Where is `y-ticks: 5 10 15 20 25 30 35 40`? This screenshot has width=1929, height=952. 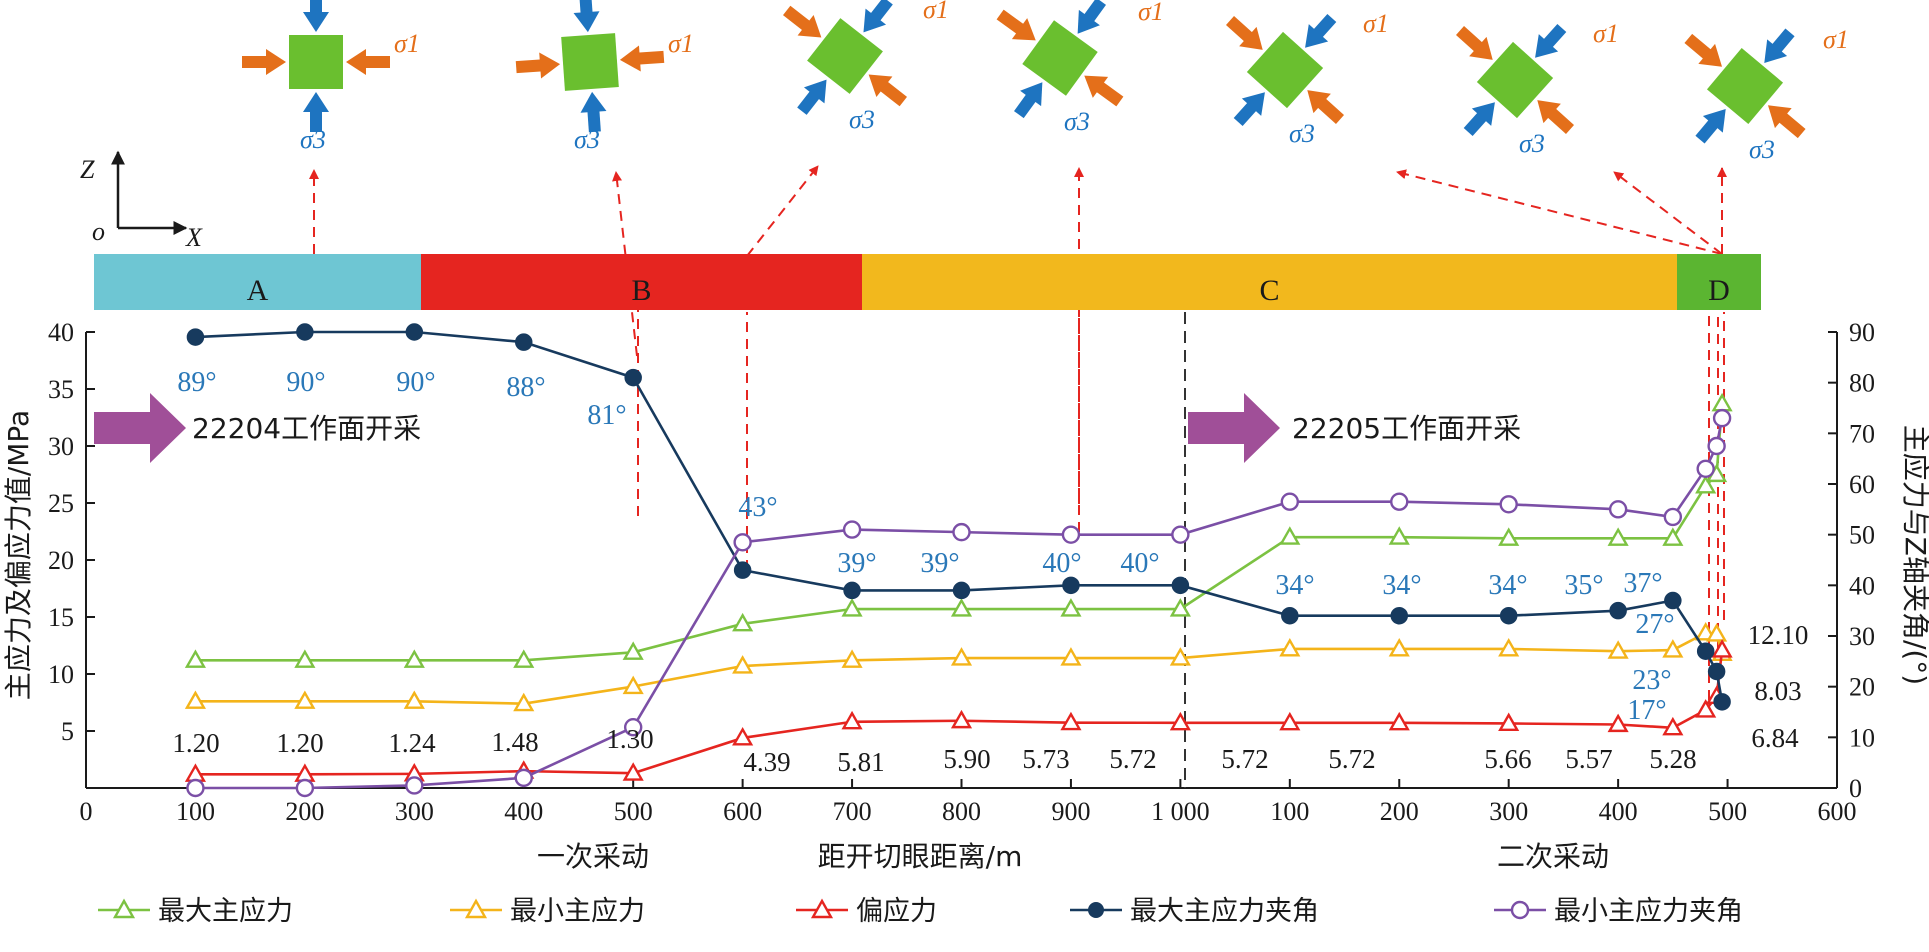
y-ticks: 5 10 15 20 25 30 35 40 is located at coordinates (71, 532).